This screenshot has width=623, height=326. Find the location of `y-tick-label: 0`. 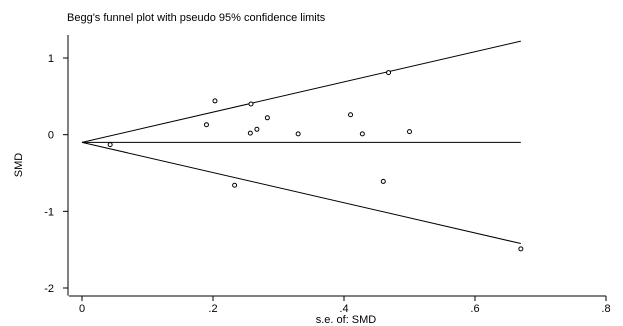

y-tick-label: 0 is located at coordinates (51, 136).